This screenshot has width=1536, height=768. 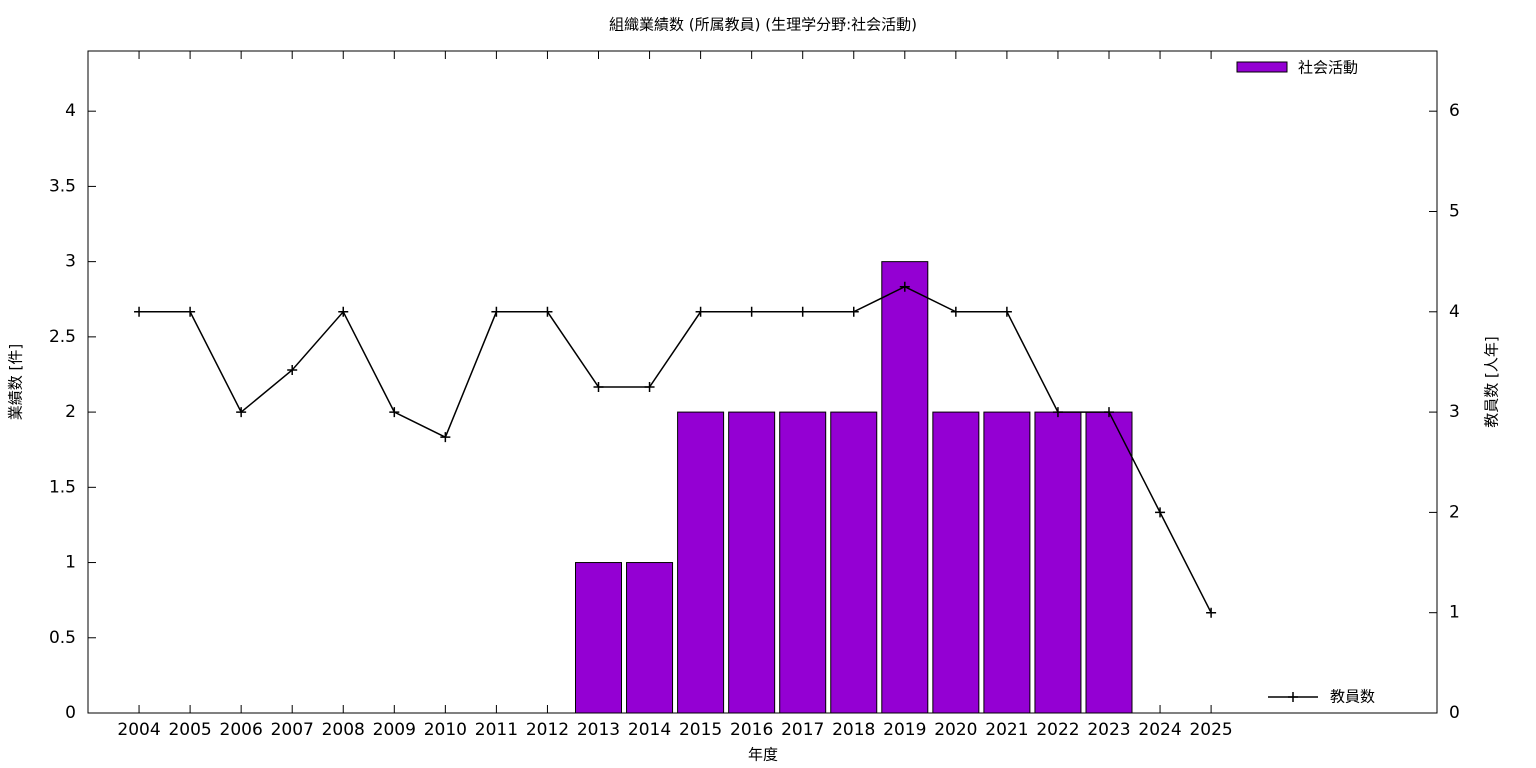 I want to click on x-axis-label: 年度, so click(x=763, y=755).